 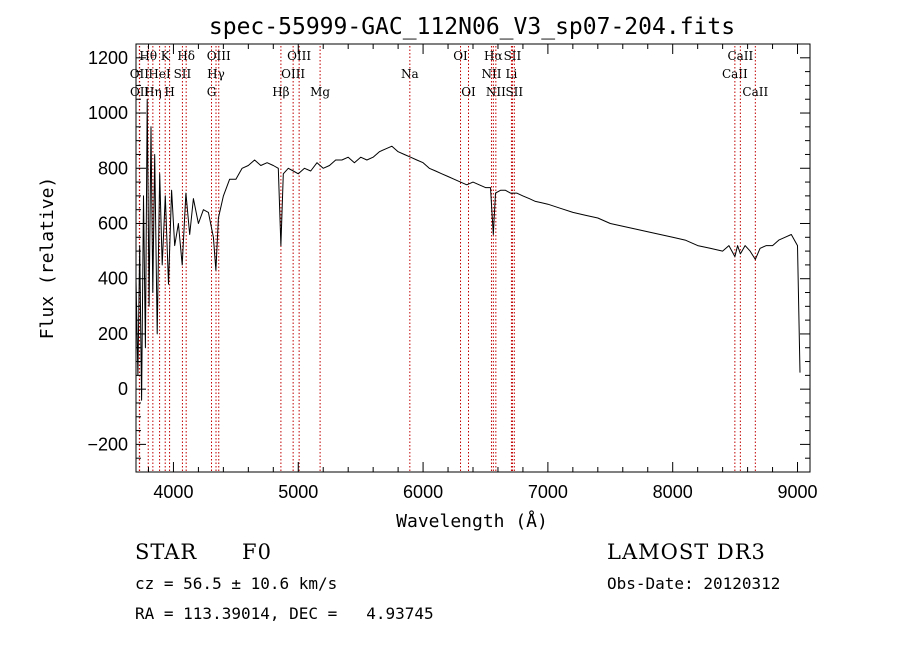 What do you see at coordinates (493, 56) in the screenshot?
I see `line-label: Hα` at bounding box center [493, 56].